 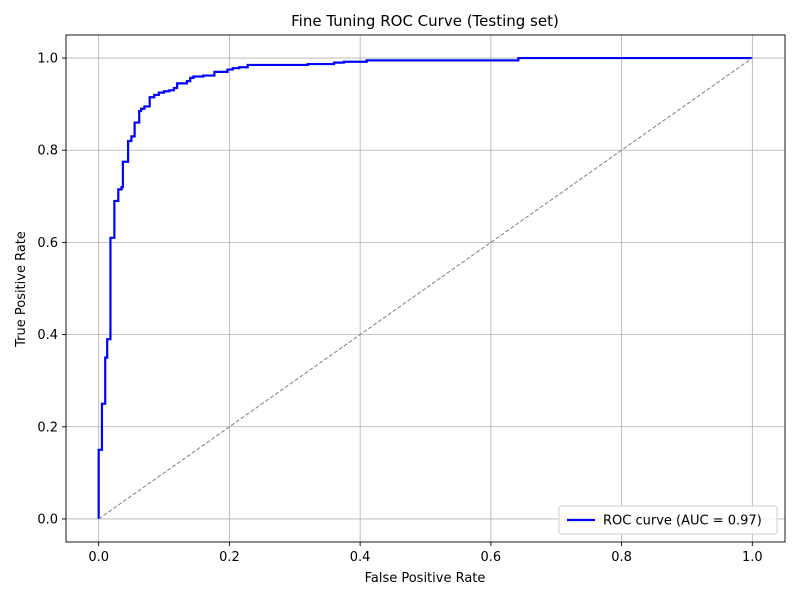 I want to click on x-axis-label: False Positive Rate, so click(x=425, y=578).